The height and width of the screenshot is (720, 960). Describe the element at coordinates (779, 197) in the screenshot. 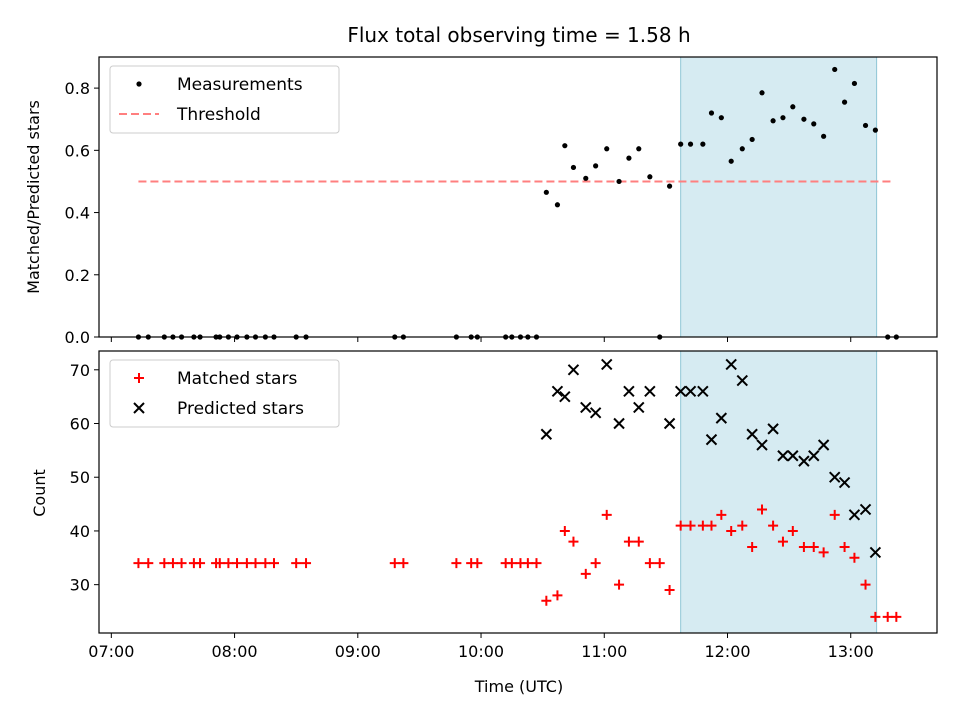

I see `top-highlight-span` at that location.